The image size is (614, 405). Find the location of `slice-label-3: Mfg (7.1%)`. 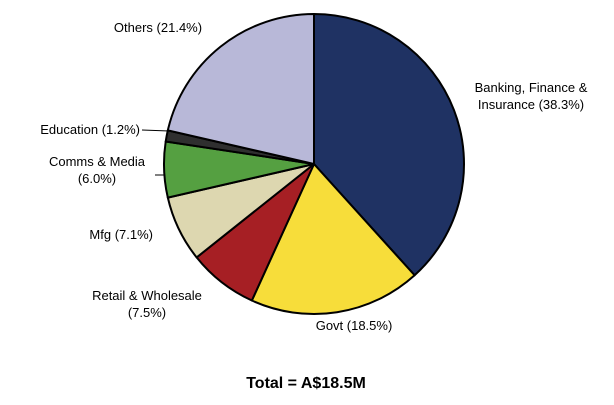

slice-label-3: Mfg (7.1%) is located at coordinates (121, 234).